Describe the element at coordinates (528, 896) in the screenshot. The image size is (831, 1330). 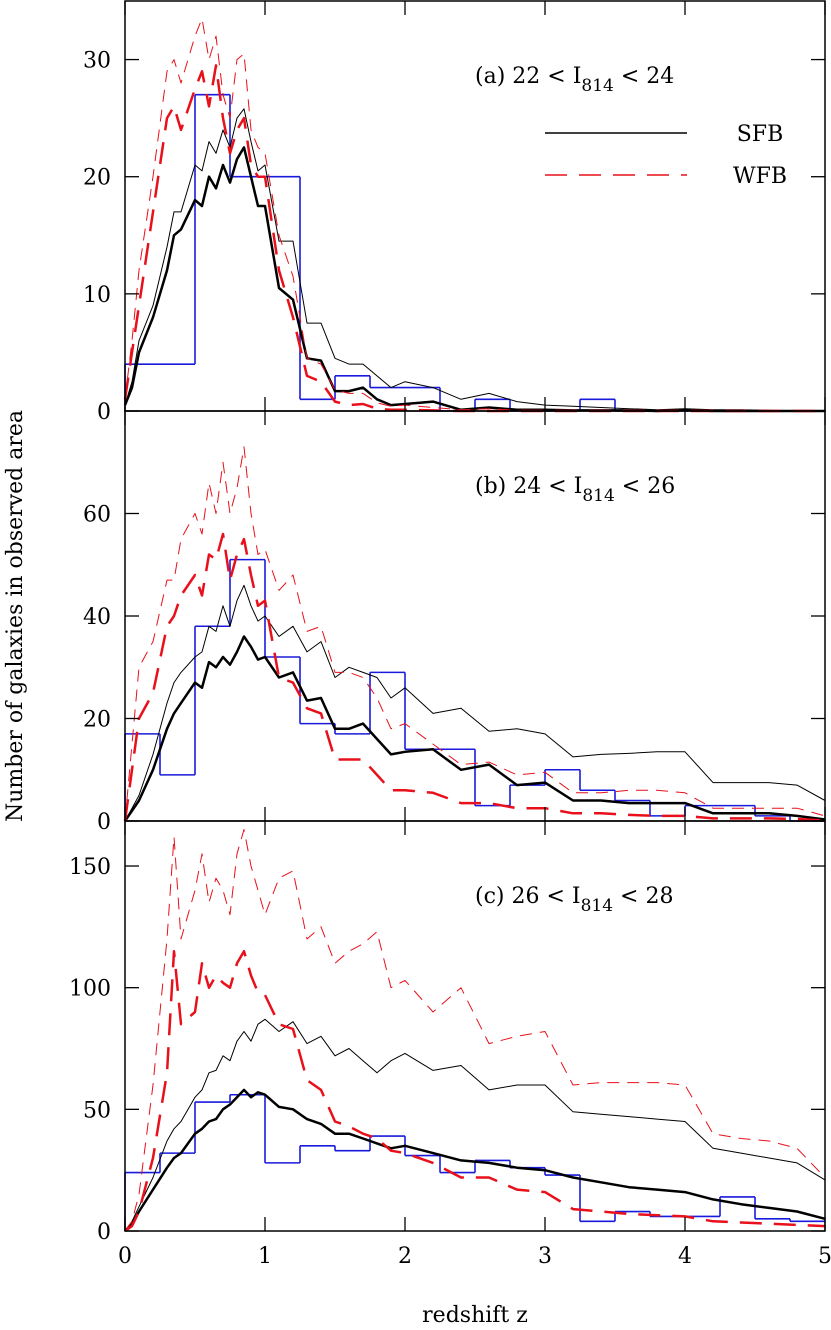
I see `title-part: (c) 26 < I` at that location.